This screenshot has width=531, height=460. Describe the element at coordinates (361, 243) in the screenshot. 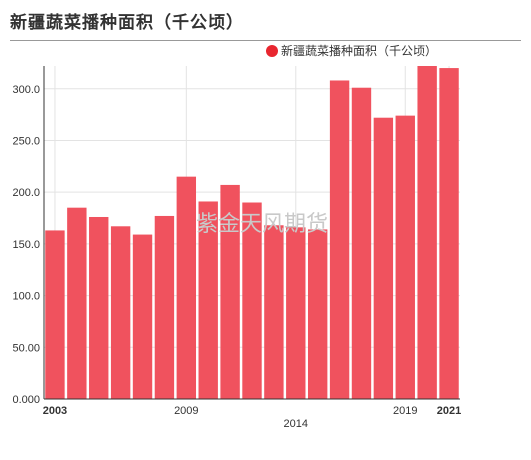

I see `bar-2017` at that location.